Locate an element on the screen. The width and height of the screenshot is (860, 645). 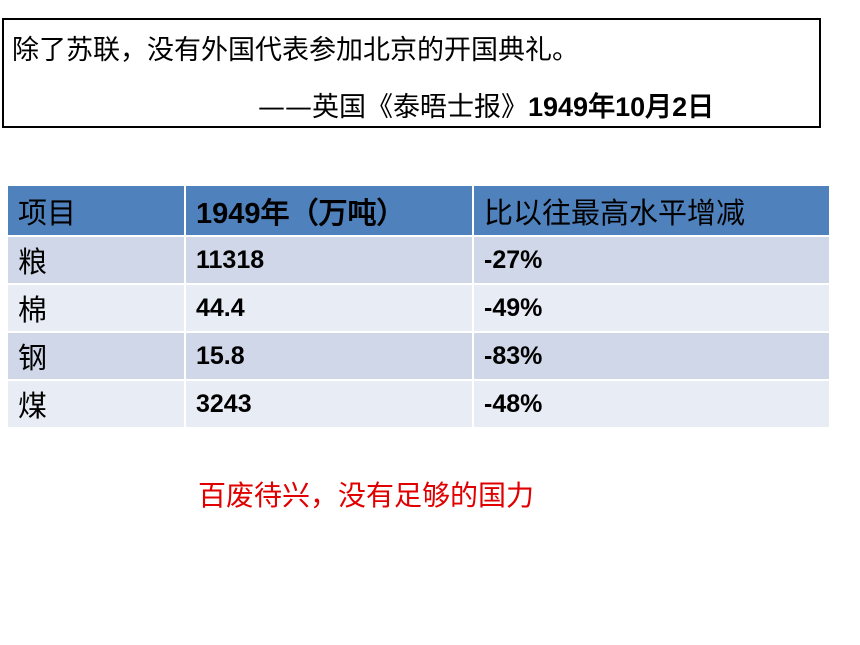
table-row: 棉 44.4 -49% is located at coordinates (419, 308).